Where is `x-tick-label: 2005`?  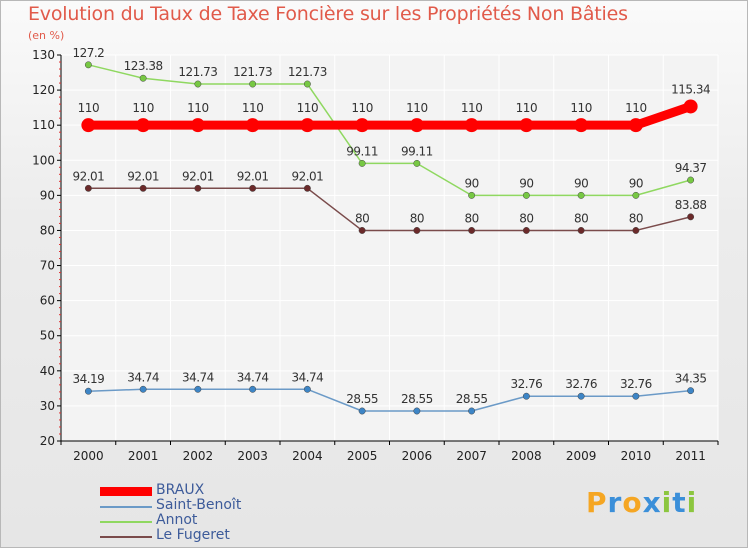 x-tick-label: 2005 is located at coordinates (362, 456).